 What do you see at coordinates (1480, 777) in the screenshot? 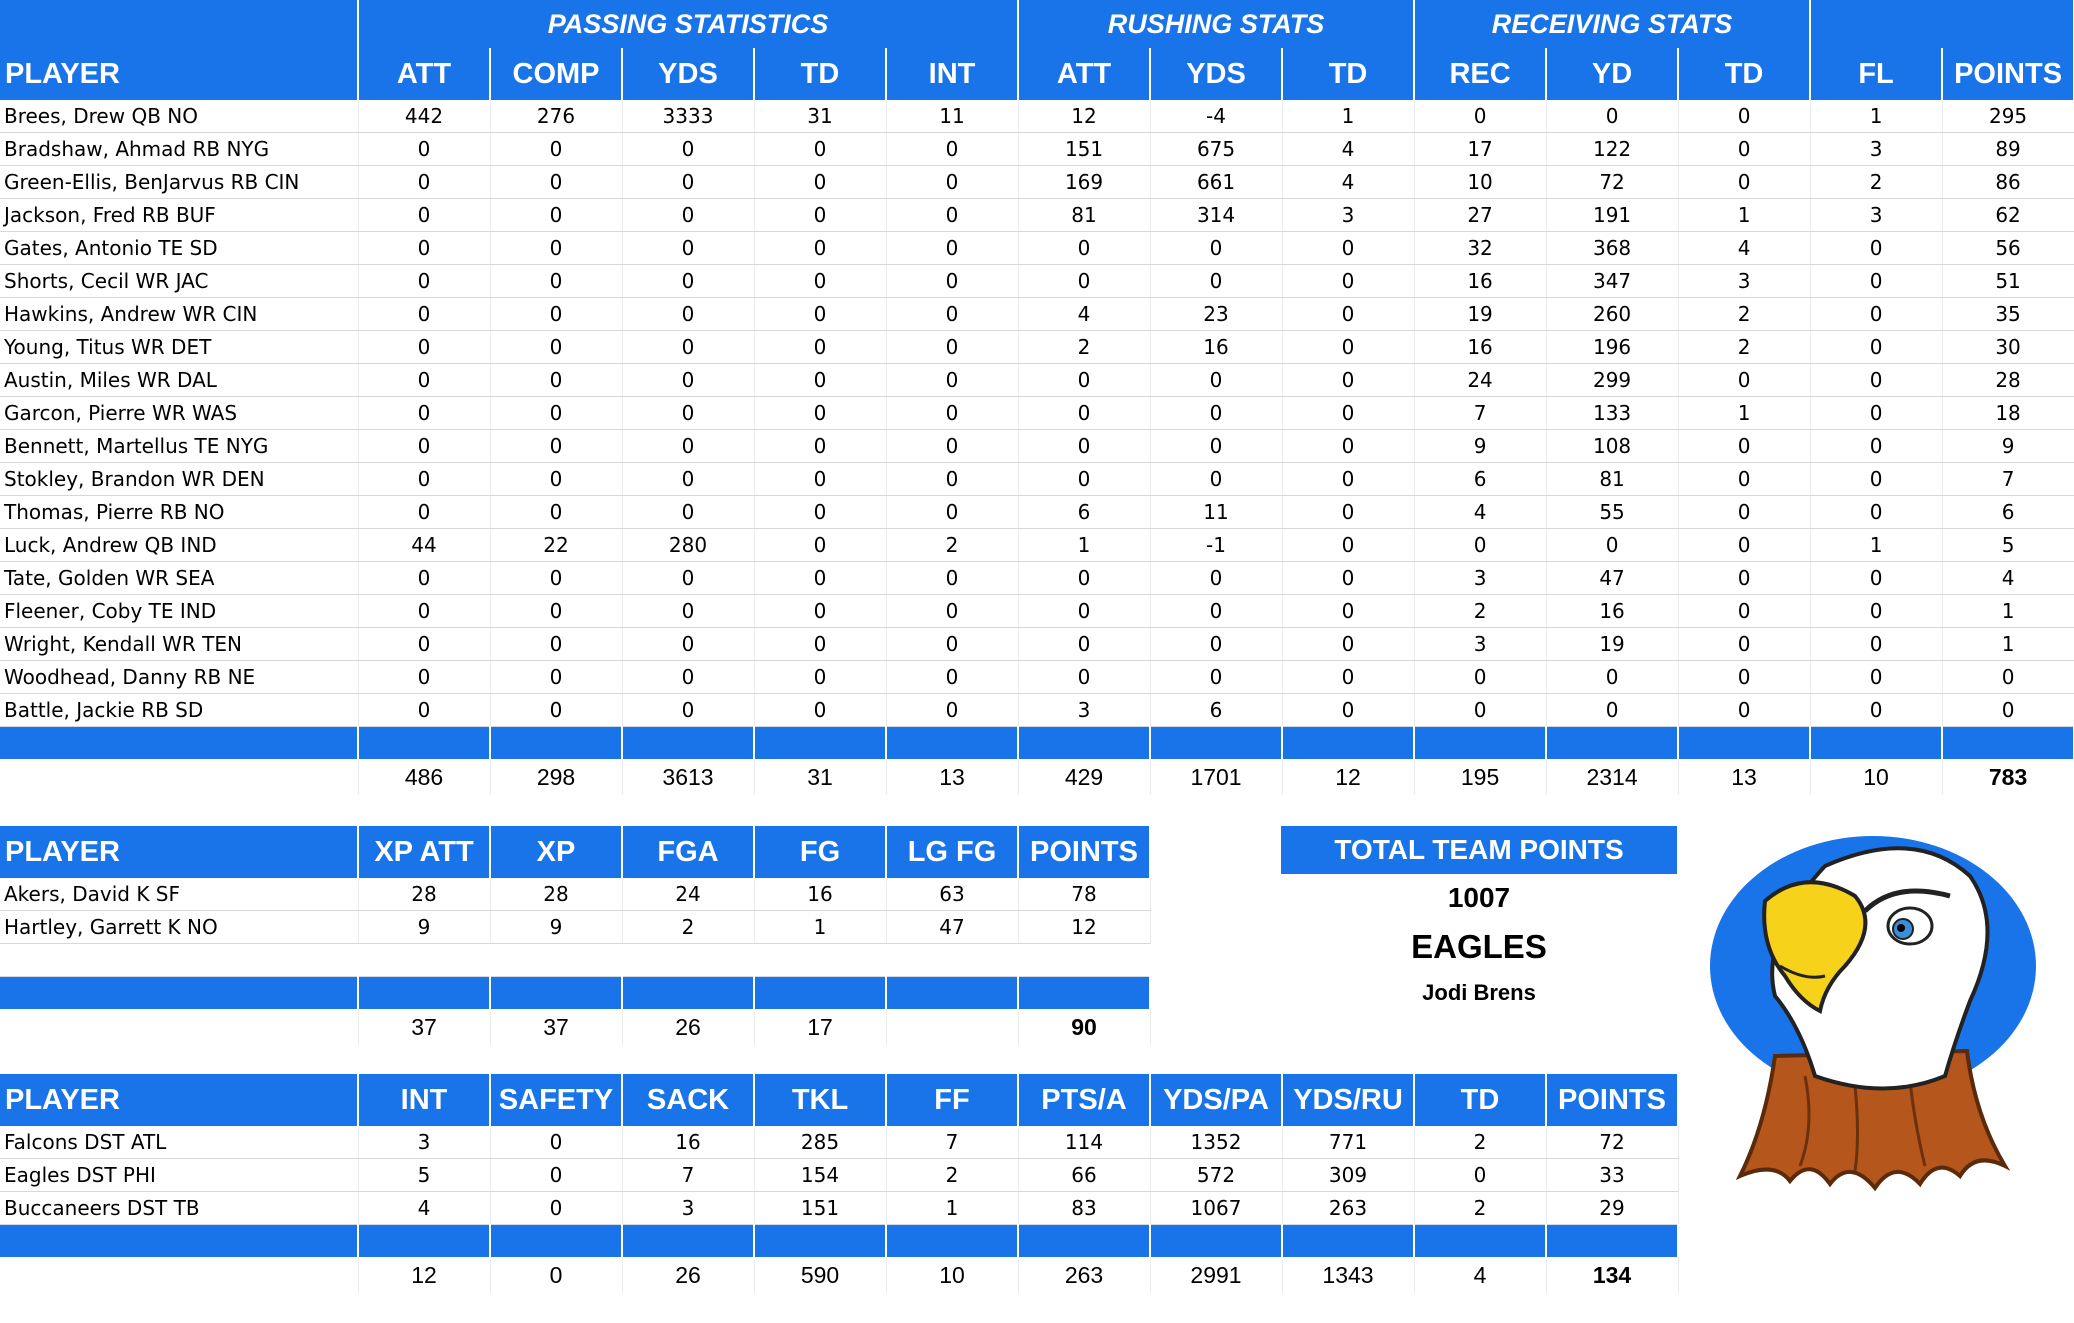
I see `total-cell: 195` at bounding box center [1480, 777].